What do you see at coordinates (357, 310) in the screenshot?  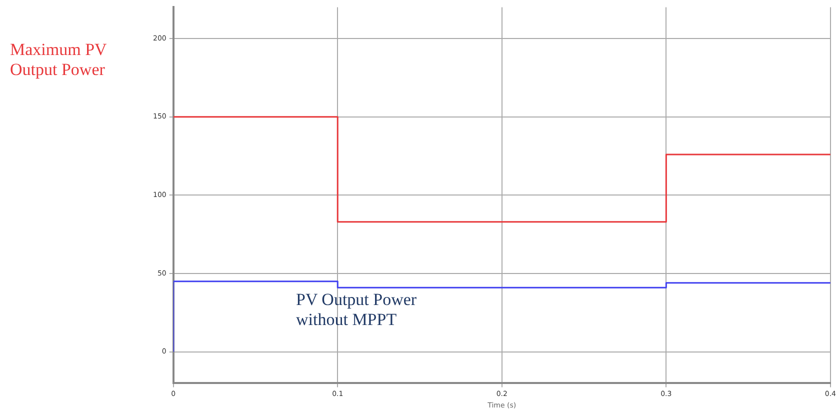 I see `series-label: PV Output Power without MPPT` at bounding box center [357, 310].